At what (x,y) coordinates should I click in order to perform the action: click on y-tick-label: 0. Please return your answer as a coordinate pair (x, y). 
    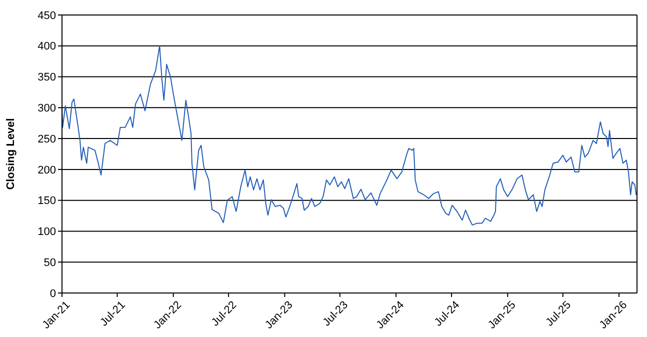
    Looking at the image, I should click on (53, 294).